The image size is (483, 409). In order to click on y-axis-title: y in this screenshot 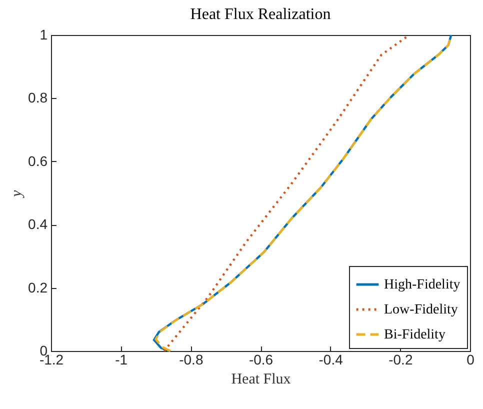, I will do `click(17, 194)`.